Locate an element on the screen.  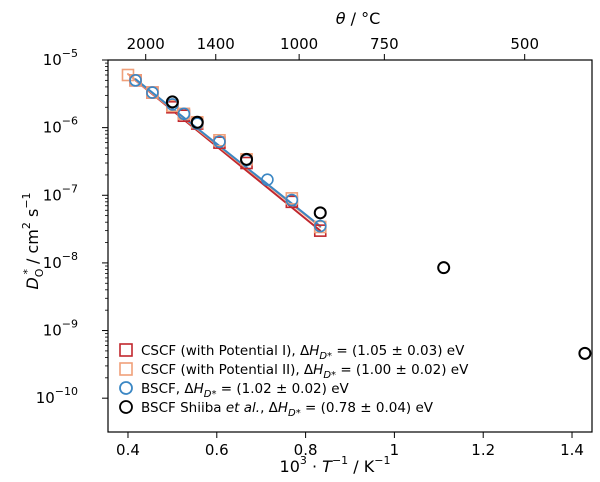
top-tick-label: 2000 is located at coordinates (146, 44).